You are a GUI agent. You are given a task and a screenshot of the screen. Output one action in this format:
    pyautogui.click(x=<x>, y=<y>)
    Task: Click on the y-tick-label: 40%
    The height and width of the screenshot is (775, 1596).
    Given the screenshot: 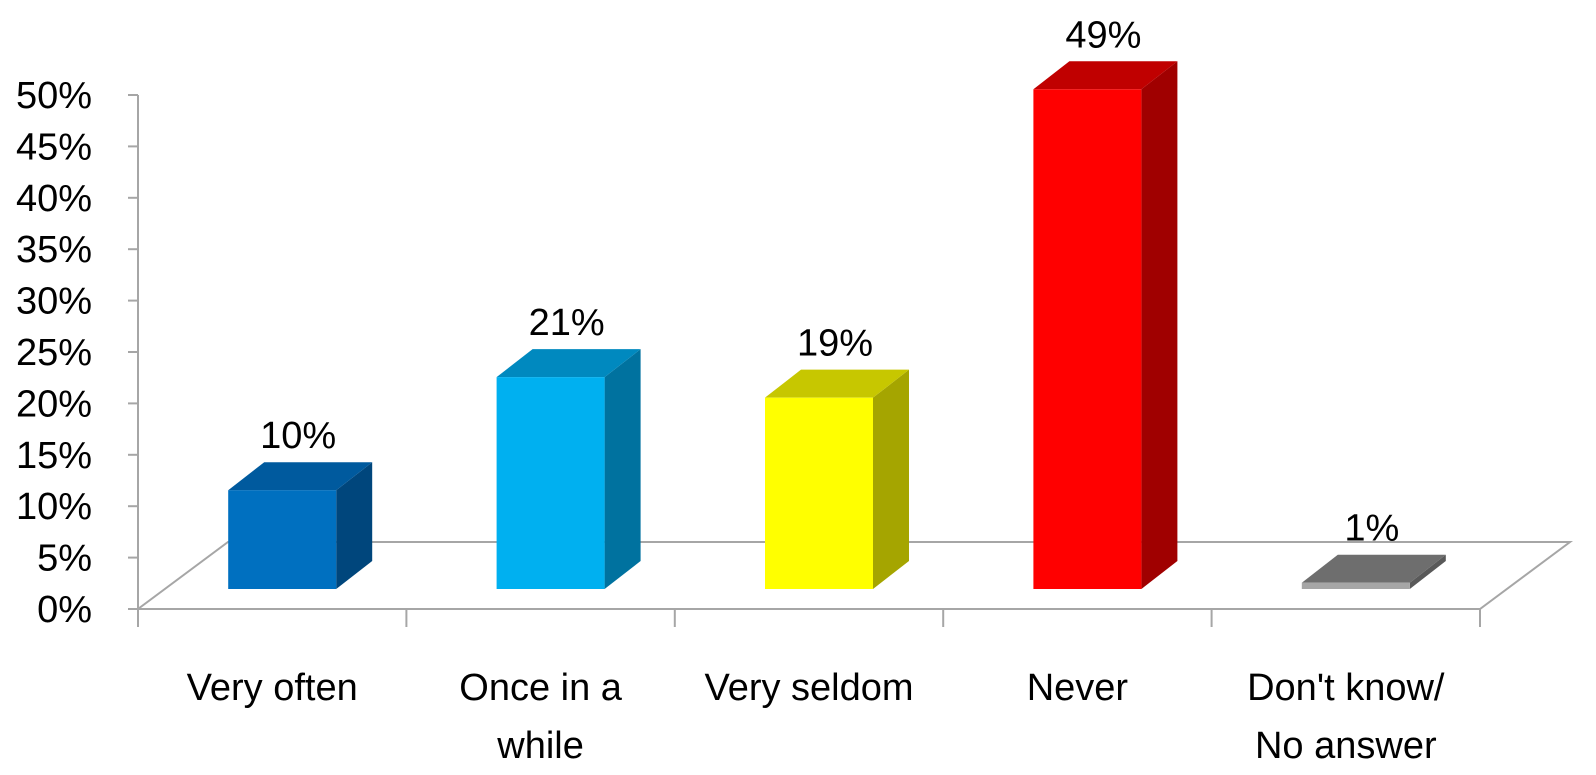 What is the action you would take?
    pyautogui.click(x=54, y=199)
    